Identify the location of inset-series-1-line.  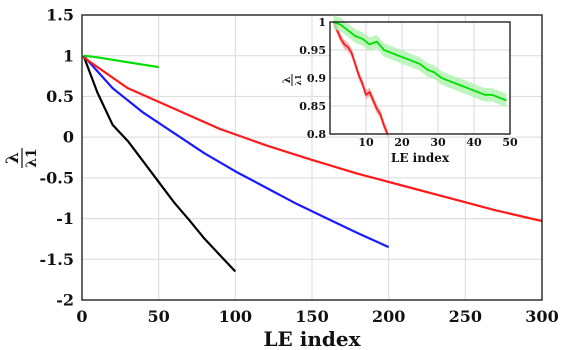
(420, 61).